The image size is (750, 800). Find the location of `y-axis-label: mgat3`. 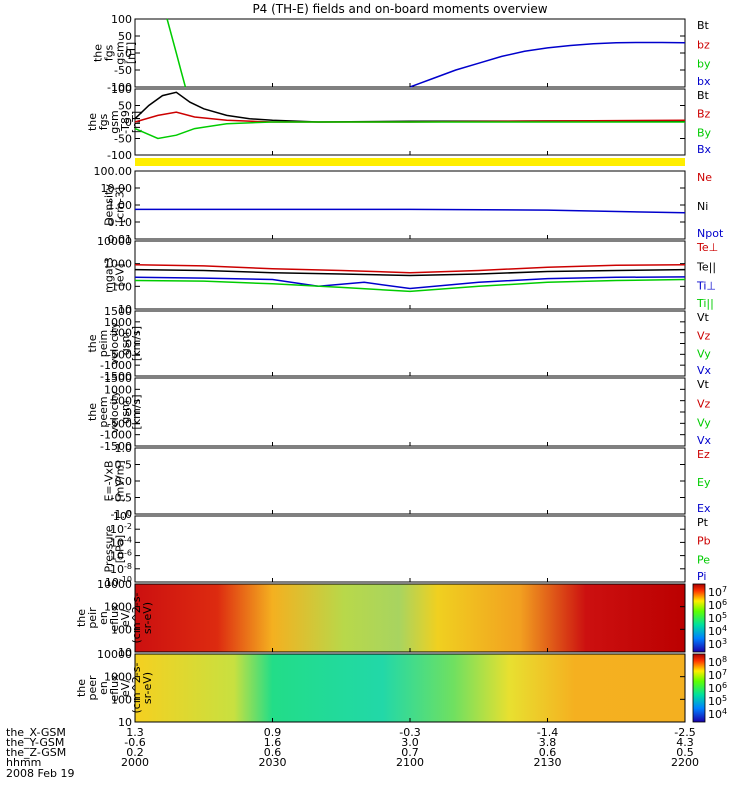

y-axis-label: mgat3 is located at coordinates (109, 275).